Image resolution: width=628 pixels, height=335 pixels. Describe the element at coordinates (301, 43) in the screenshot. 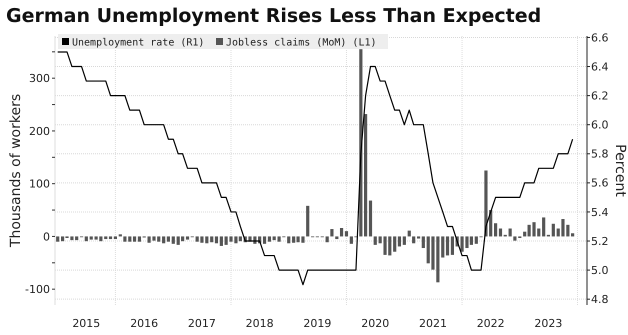

I see `legend-label: Jobless claims (MoM) (L1)` at that location.